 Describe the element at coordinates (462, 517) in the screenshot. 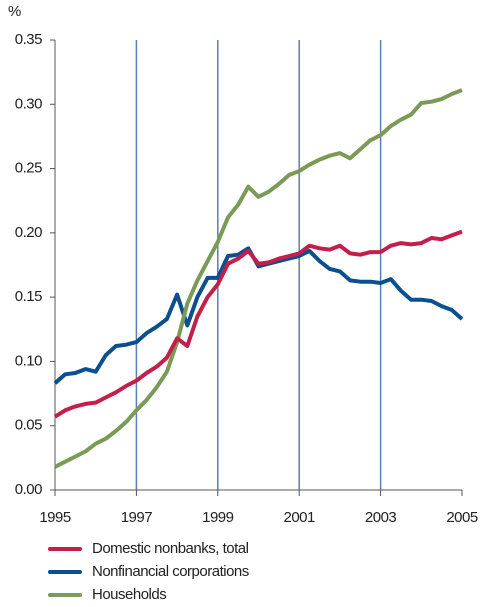

I see `x-tick-label: 2005` at that location.